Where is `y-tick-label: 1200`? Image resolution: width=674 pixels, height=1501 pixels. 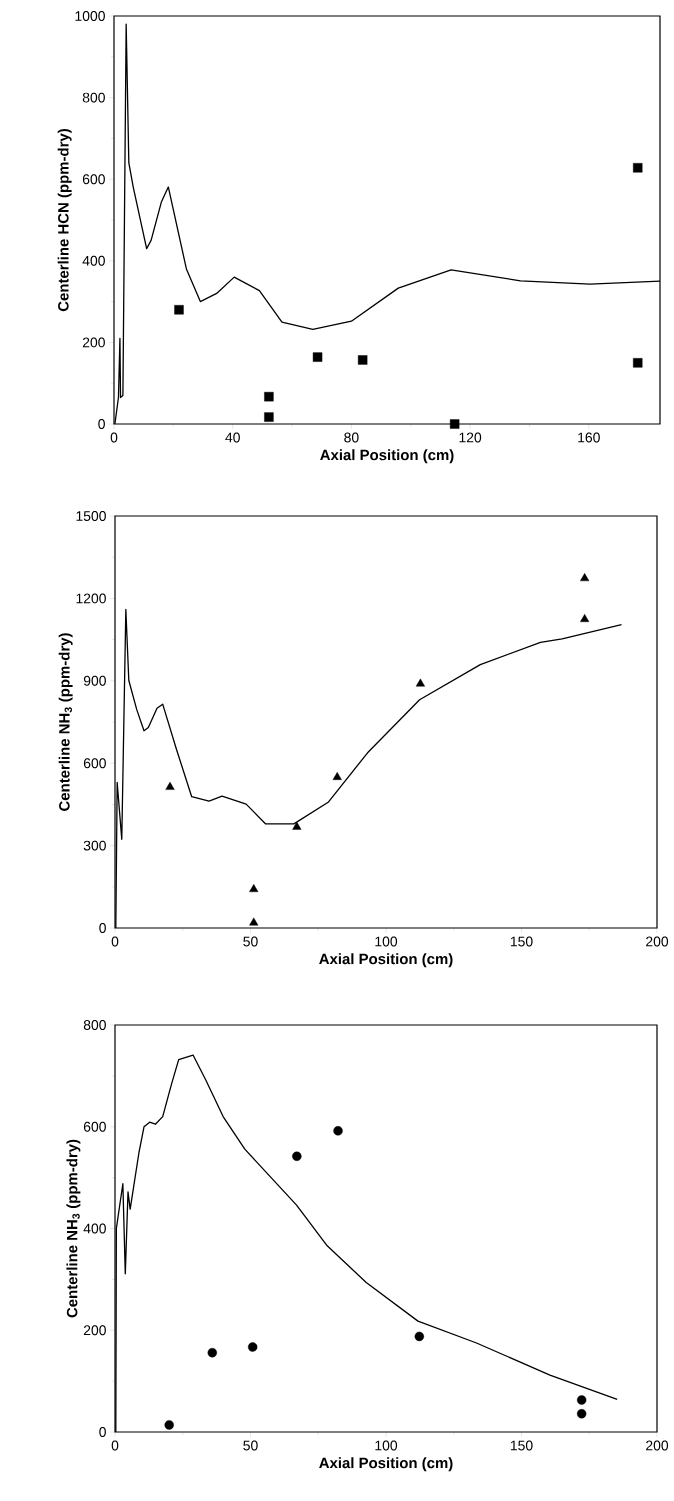
y-tick-label: 1200 is located at coordinates (91, 598).